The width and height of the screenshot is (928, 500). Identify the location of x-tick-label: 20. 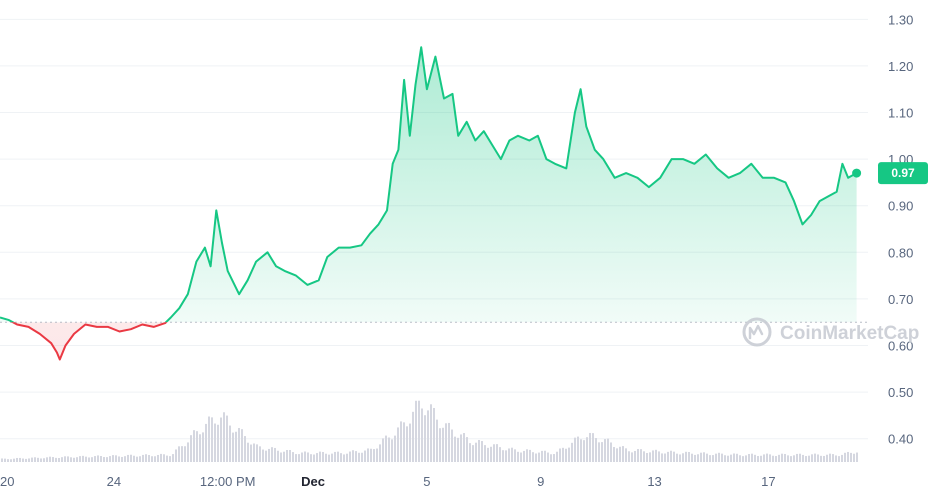
(7, 481).